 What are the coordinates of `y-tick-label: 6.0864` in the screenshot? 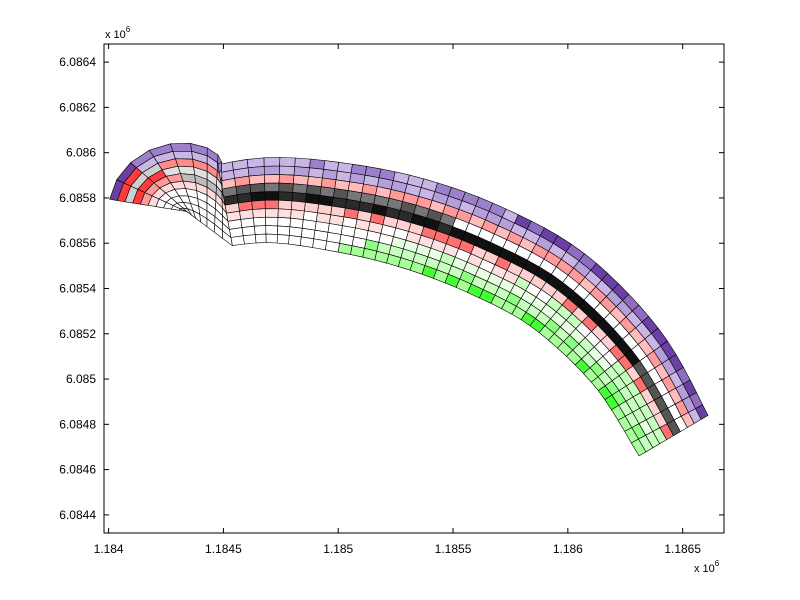 It's located at (77, 62).